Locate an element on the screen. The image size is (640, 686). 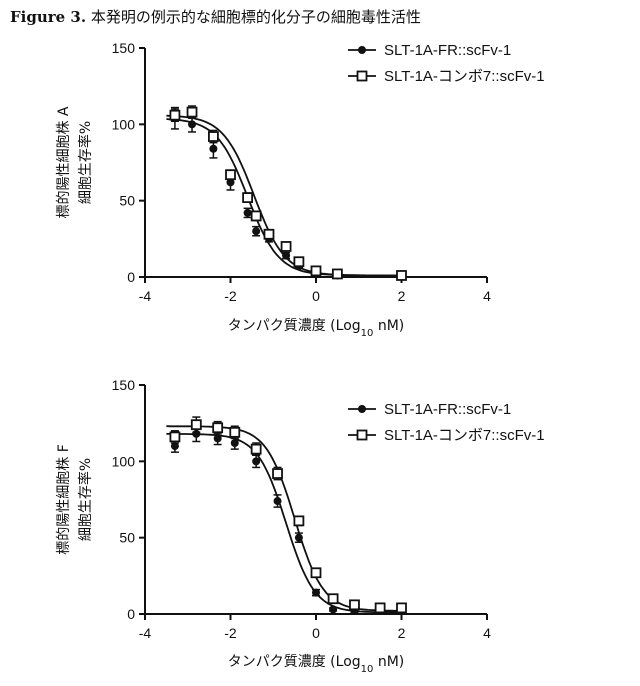
figure-title: Figure 3. 本発明の例示的な細胞標的化分子の細胞毒性活性 is located at coordinates (215, 16).